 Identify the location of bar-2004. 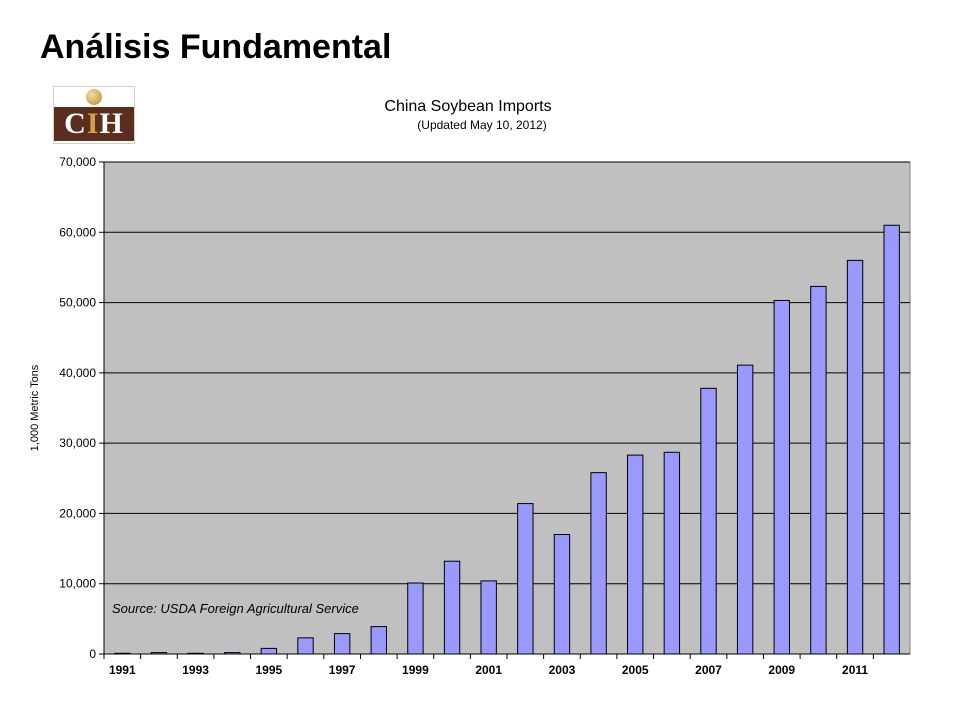
(598, 563).